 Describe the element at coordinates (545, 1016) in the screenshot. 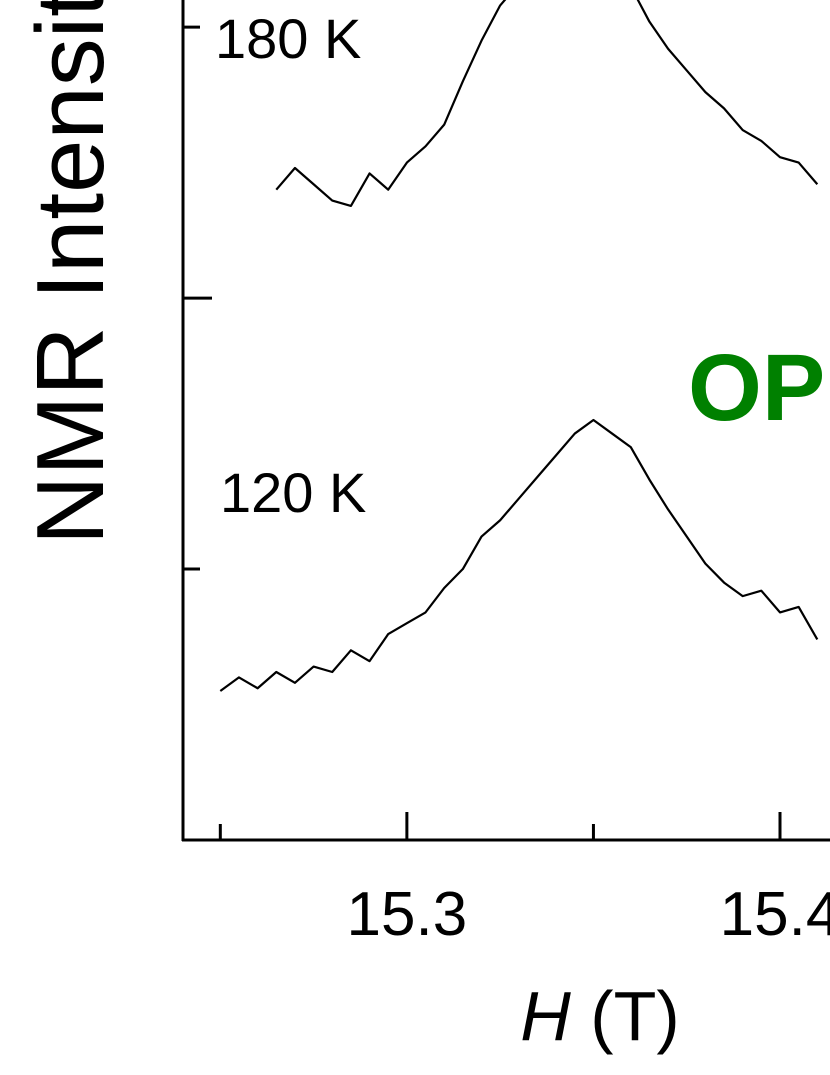

I see `x-axis-symbol: H` at that location.